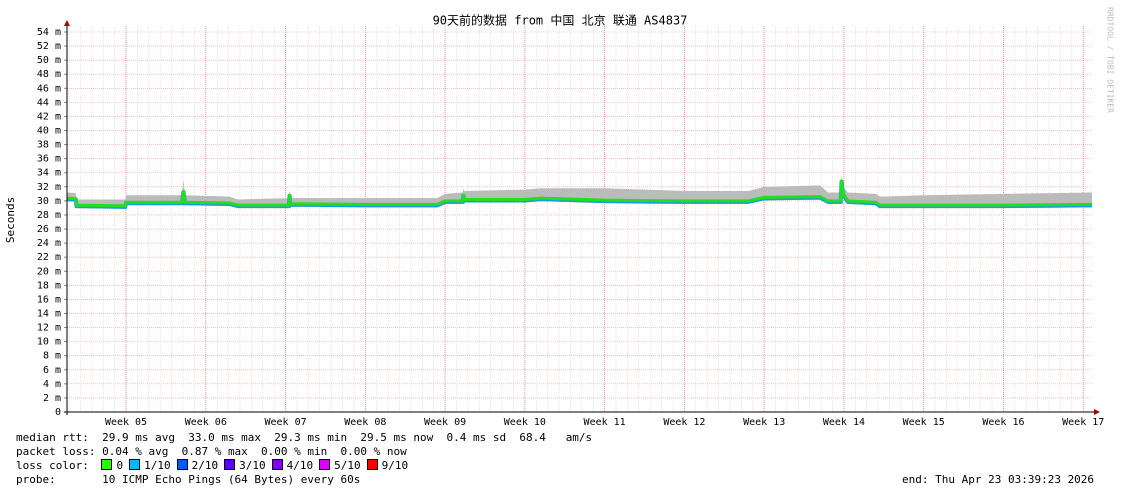 The image size is (1121, 494). Describe the element at coordinates (157, 465) in the screenshot. I see `legend-label: 1/10` at that location.